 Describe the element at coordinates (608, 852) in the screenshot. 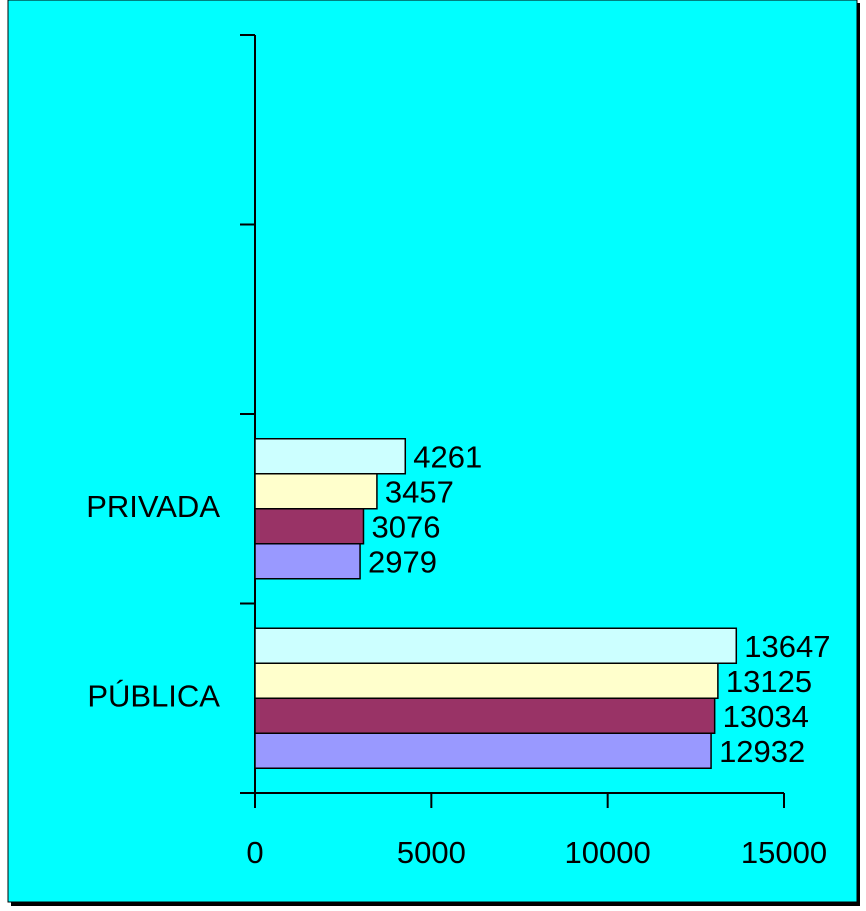

I see `x-tick-label: 10000` at that location.